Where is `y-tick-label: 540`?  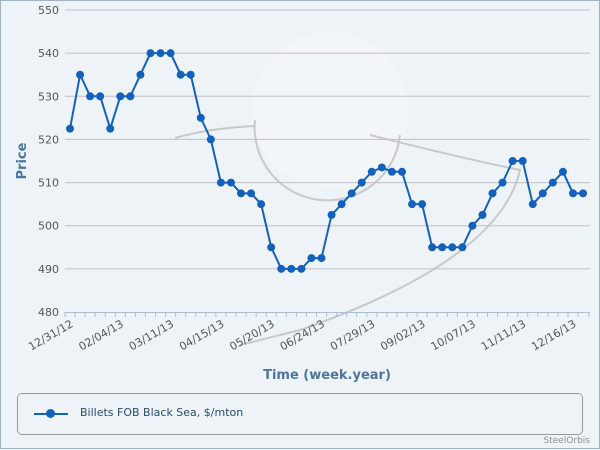 y-tick-label: 540 is located at coordinates (48, 53).